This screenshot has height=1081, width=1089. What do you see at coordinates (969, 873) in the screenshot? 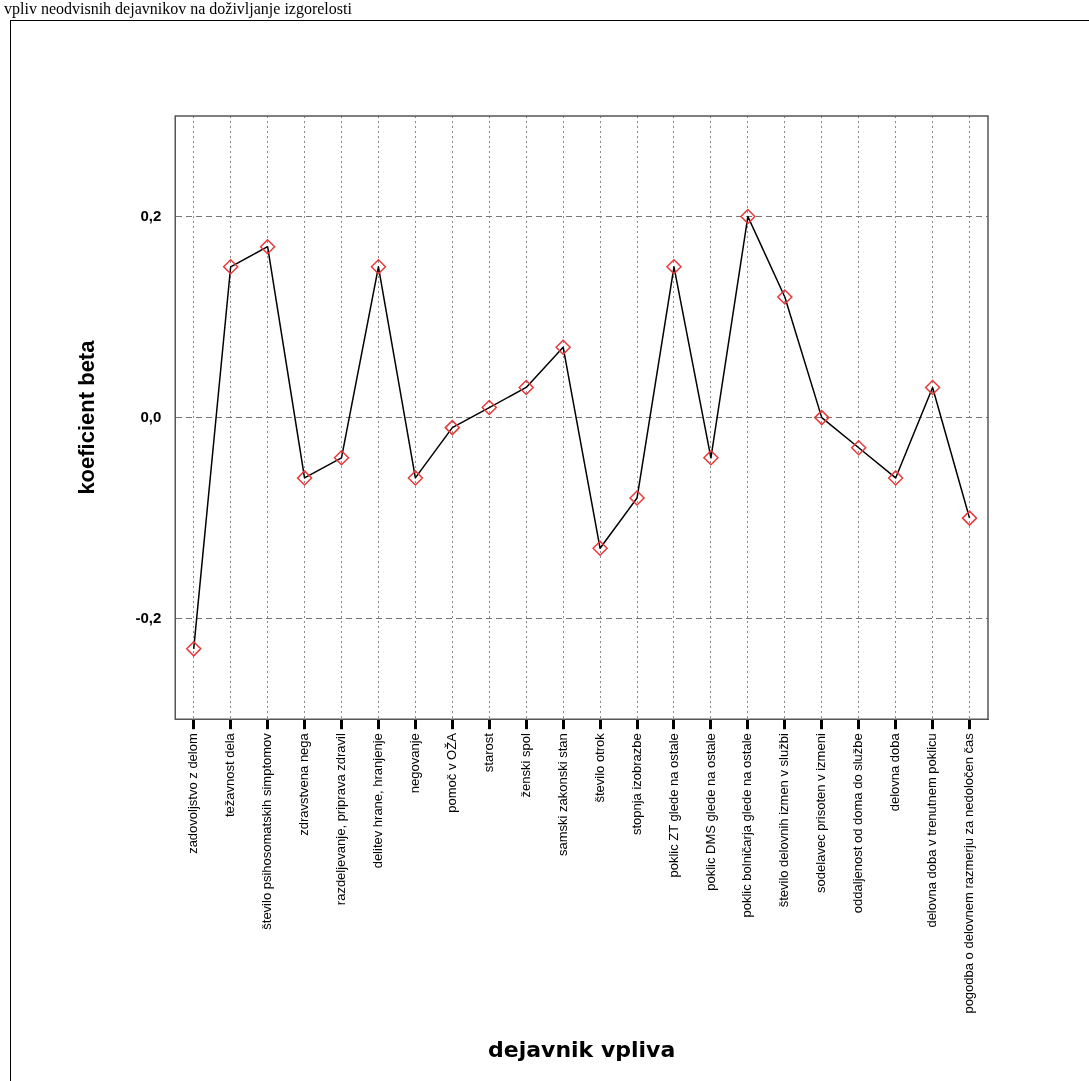
I see `x-tick-label: pogodba o delovnem razmerju za nedoločen čas` at bounding box center [969, 873].